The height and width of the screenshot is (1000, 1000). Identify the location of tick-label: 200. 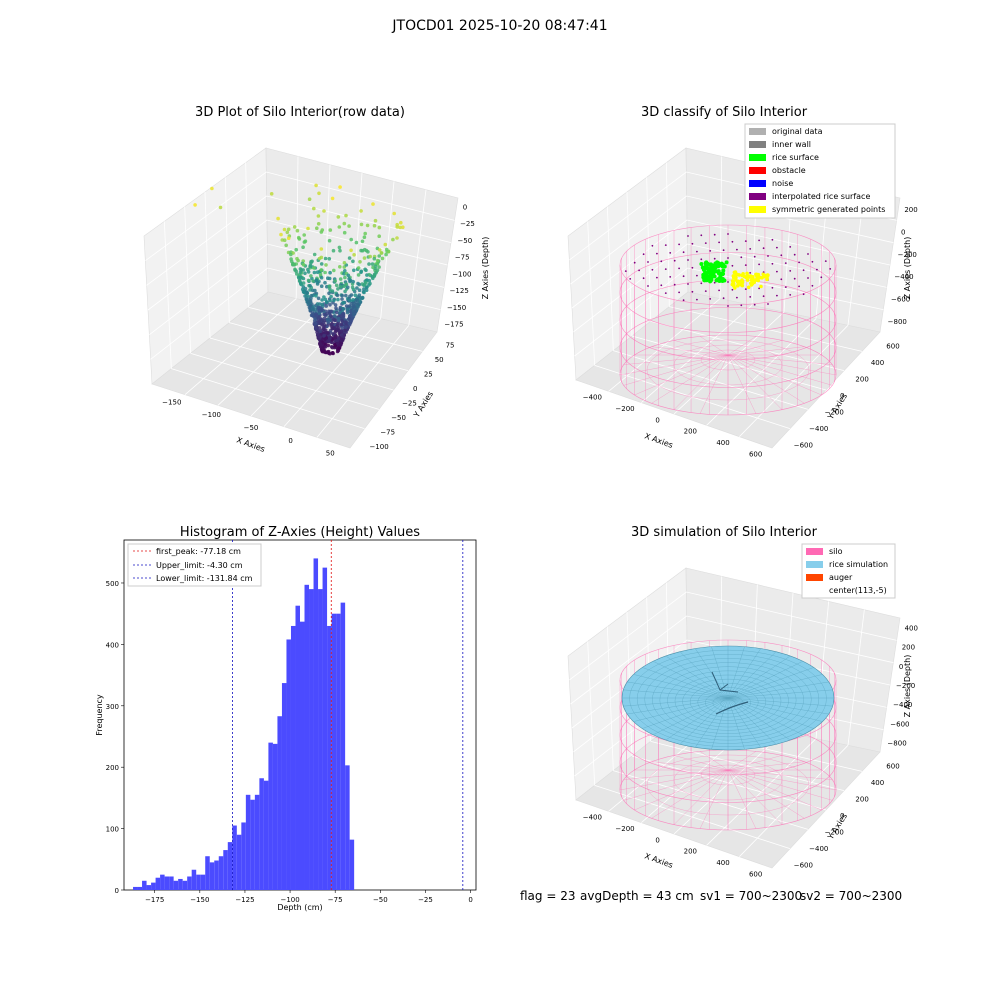
(690, 852).